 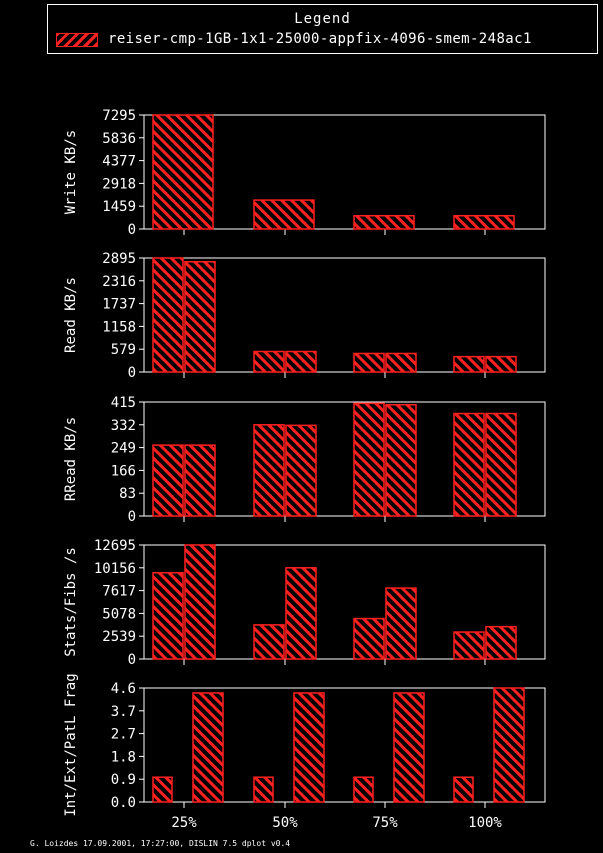 I want to click on y-tick-label: 332, so click(x=123, y=426).